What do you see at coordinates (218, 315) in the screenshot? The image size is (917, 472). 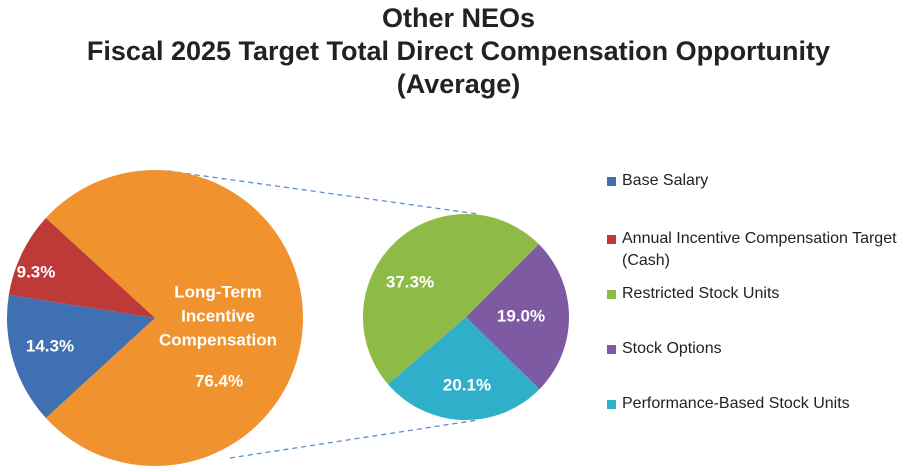 I see `lti-label-line-2: Incentive` at bounding box center [218, 315].